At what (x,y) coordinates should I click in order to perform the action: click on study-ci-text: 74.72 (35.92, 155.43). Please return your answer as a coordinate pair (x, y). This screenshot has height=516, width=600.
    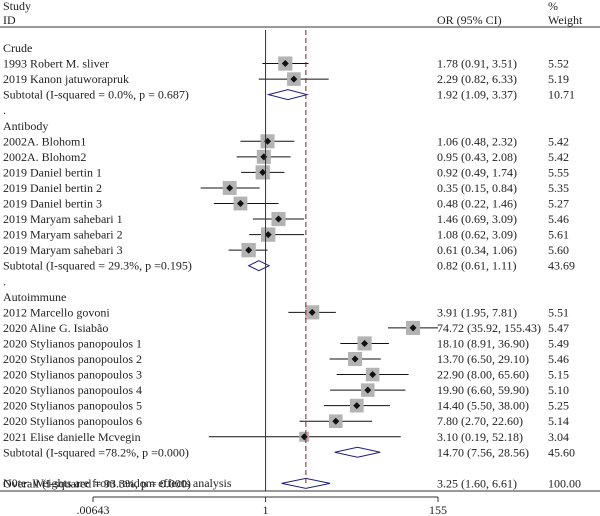
    Looking at the image, I should click on (489, 328).